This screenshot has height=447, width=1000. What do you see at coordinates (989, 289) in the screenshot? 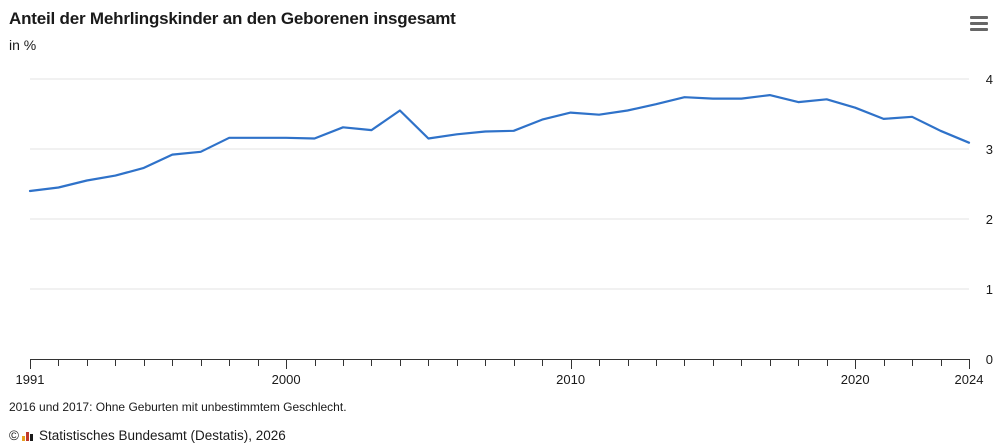
I see `y-tick-label: 1` at bounding box center [989, 289].